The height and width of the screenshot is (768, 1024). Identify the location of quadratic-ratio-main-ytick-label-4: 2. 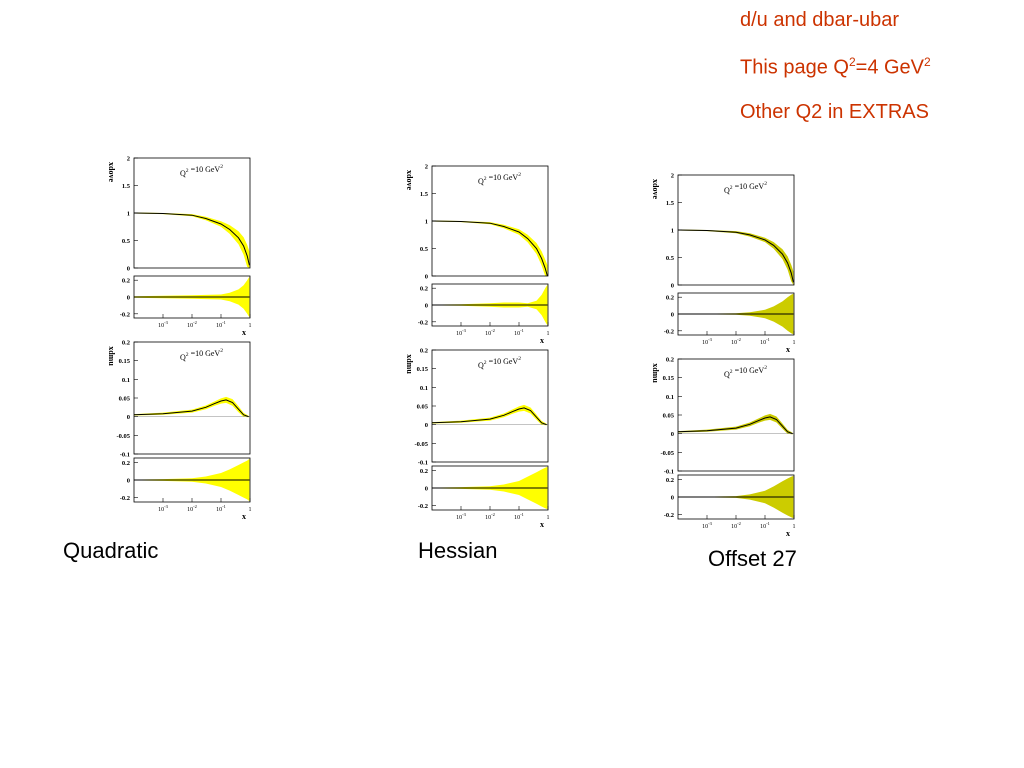
(128, 159).